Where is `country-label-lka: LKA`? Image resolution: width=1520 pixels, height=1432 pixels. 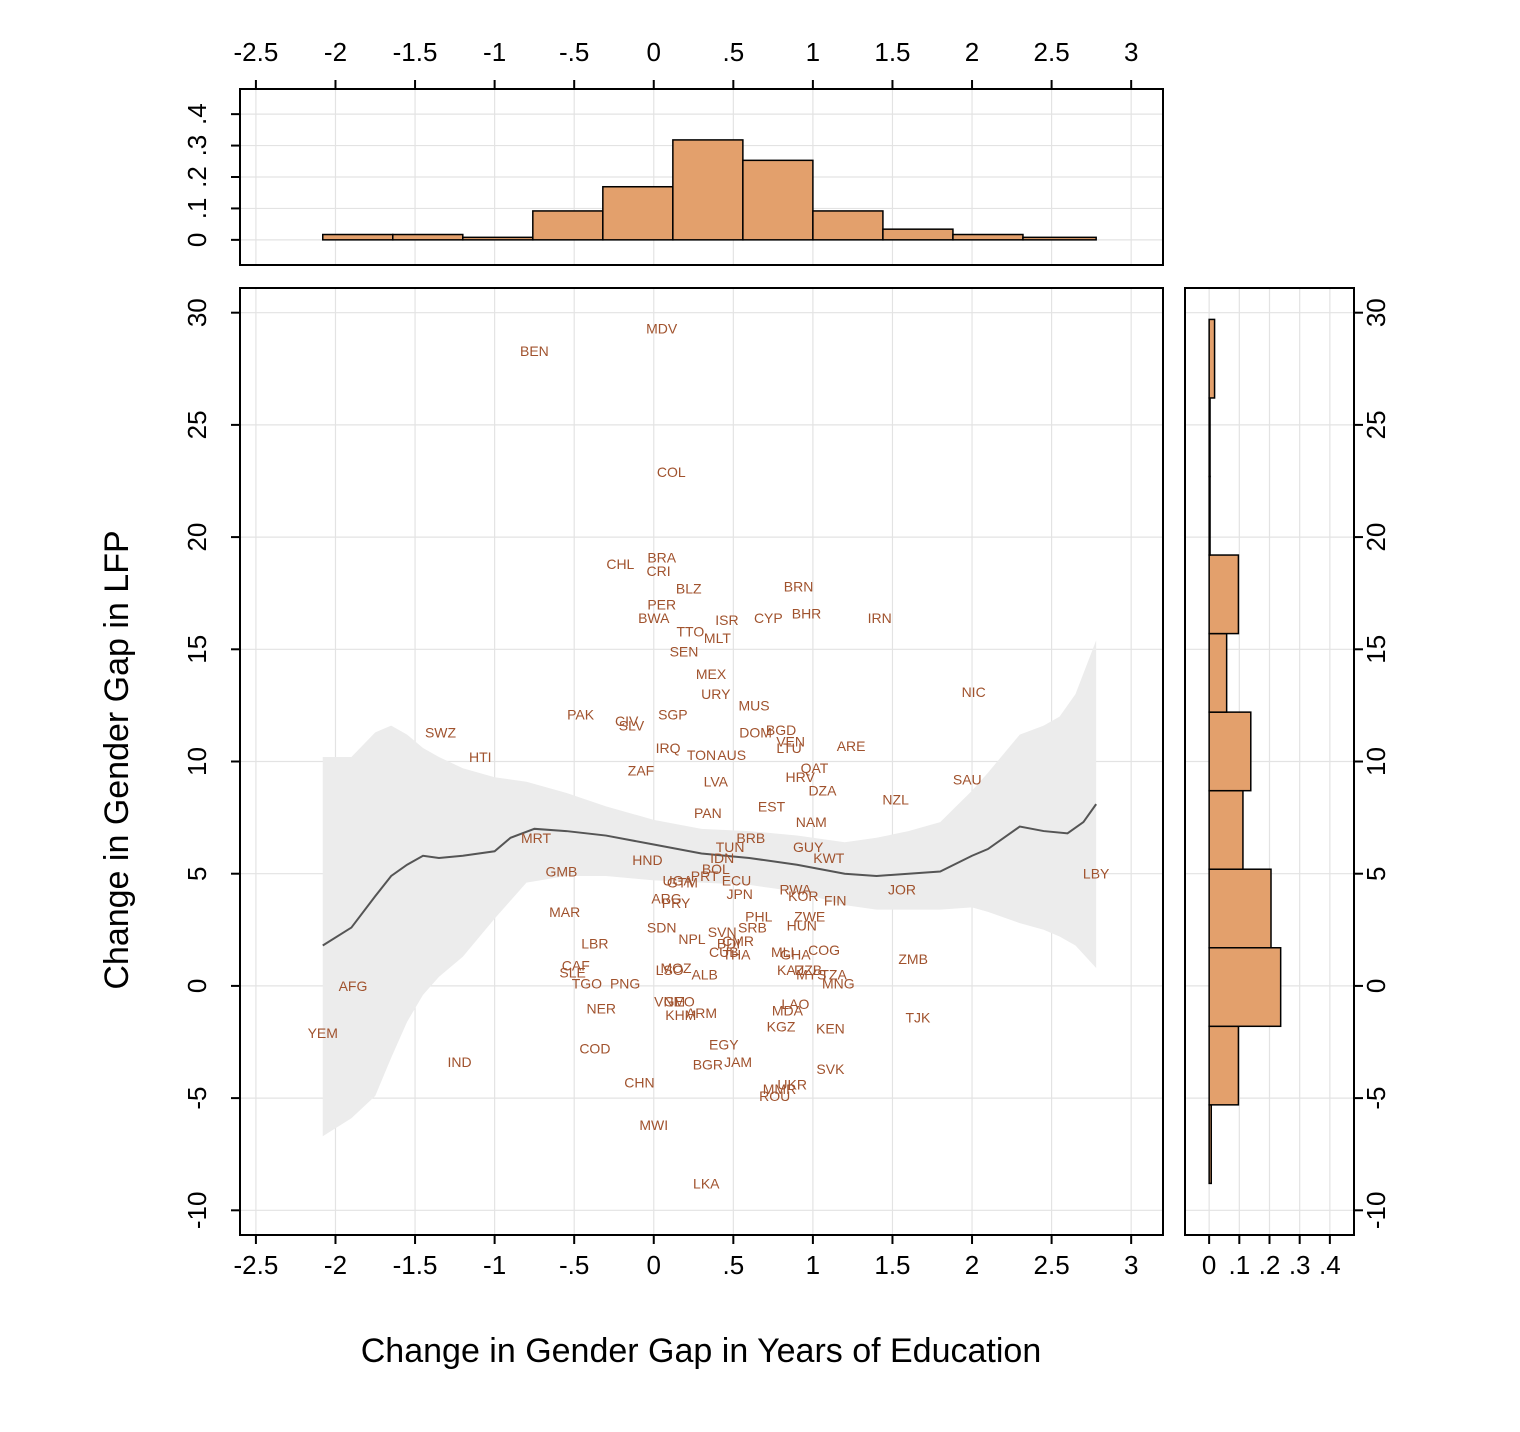 country-label-lka: LKA is located at coordinates (706, 1183).